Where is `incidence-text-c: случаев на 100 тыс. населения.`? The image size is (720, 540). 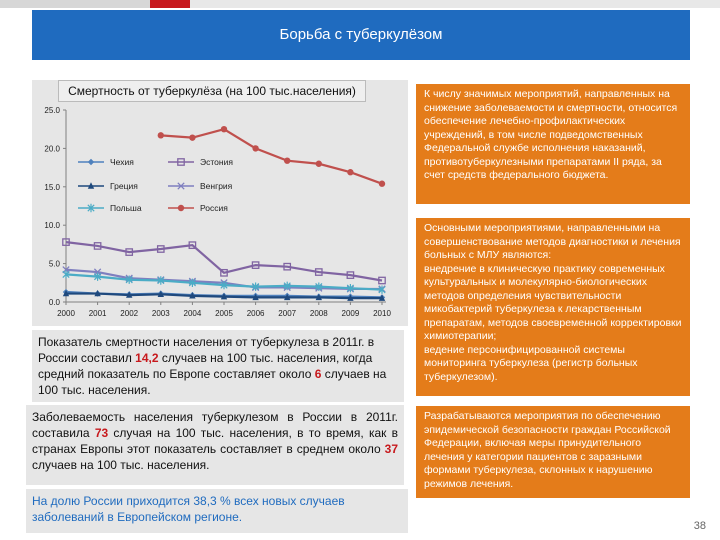
incidence-text-c: случаев на 100 тыс. населения. is located at coordinates (121, 465).